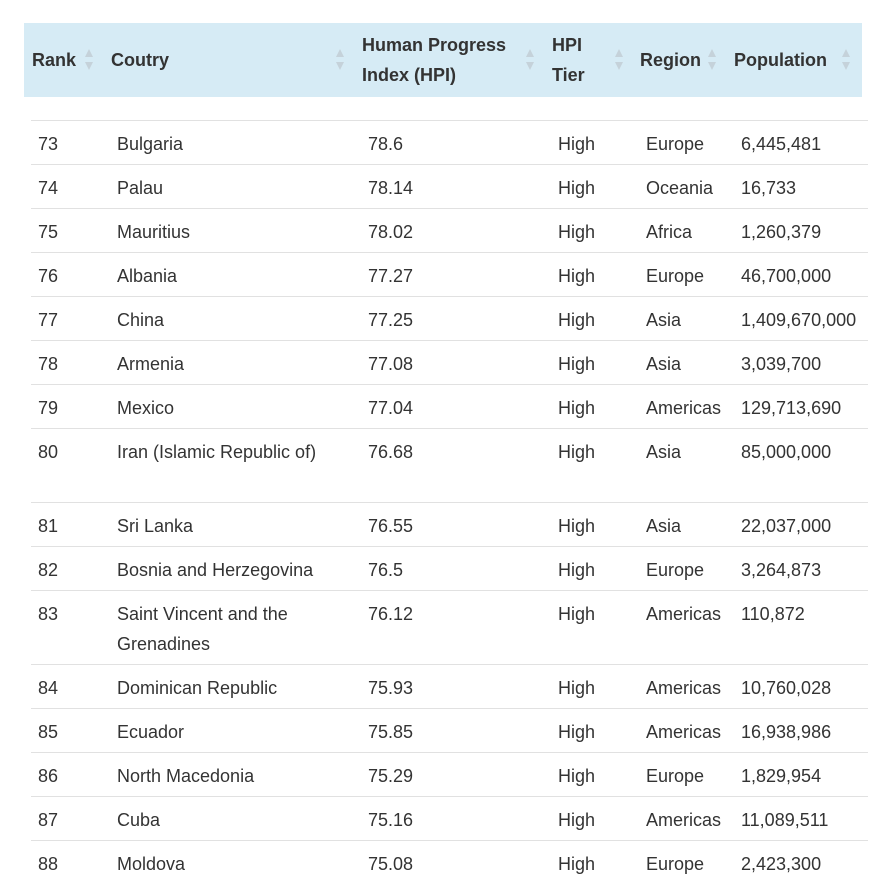 The image size is (888, 884). I want to click on column-header-tier: HPI Tier, so click(577, 60).